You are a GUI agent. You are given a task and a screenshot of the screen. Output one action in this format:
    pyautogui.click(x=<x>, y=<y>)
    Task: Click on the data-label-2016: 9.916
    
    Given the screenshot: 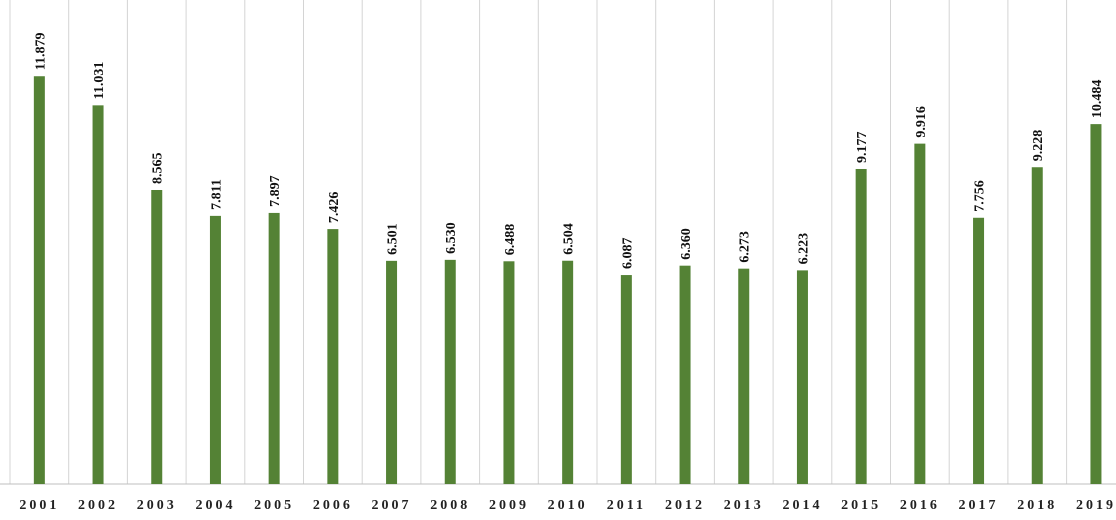 What is the action you would take?
    pyautogui.click(x=921, y=122)
    